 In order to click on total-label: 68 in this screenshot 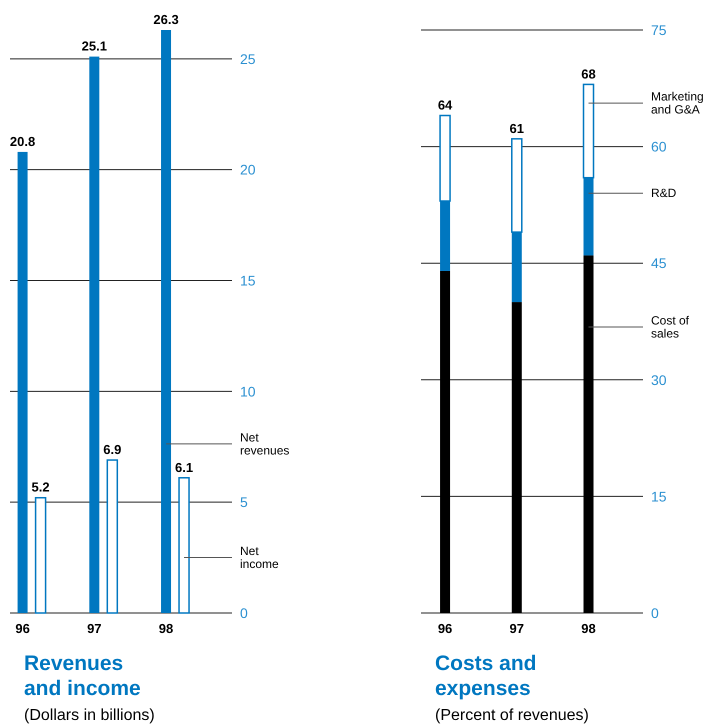, I will do `click(588, 74)`.